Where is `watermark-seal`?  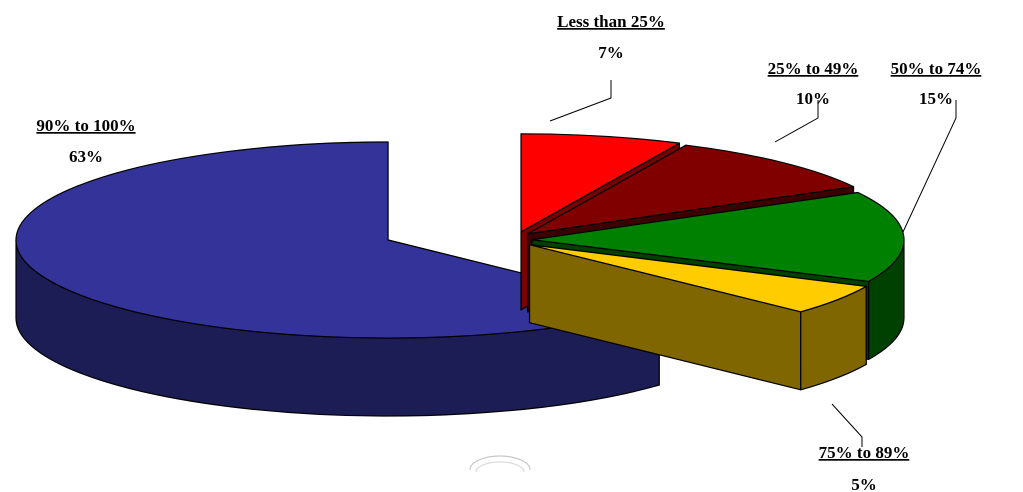 watermark-seal is located at coordinates (500, 464).